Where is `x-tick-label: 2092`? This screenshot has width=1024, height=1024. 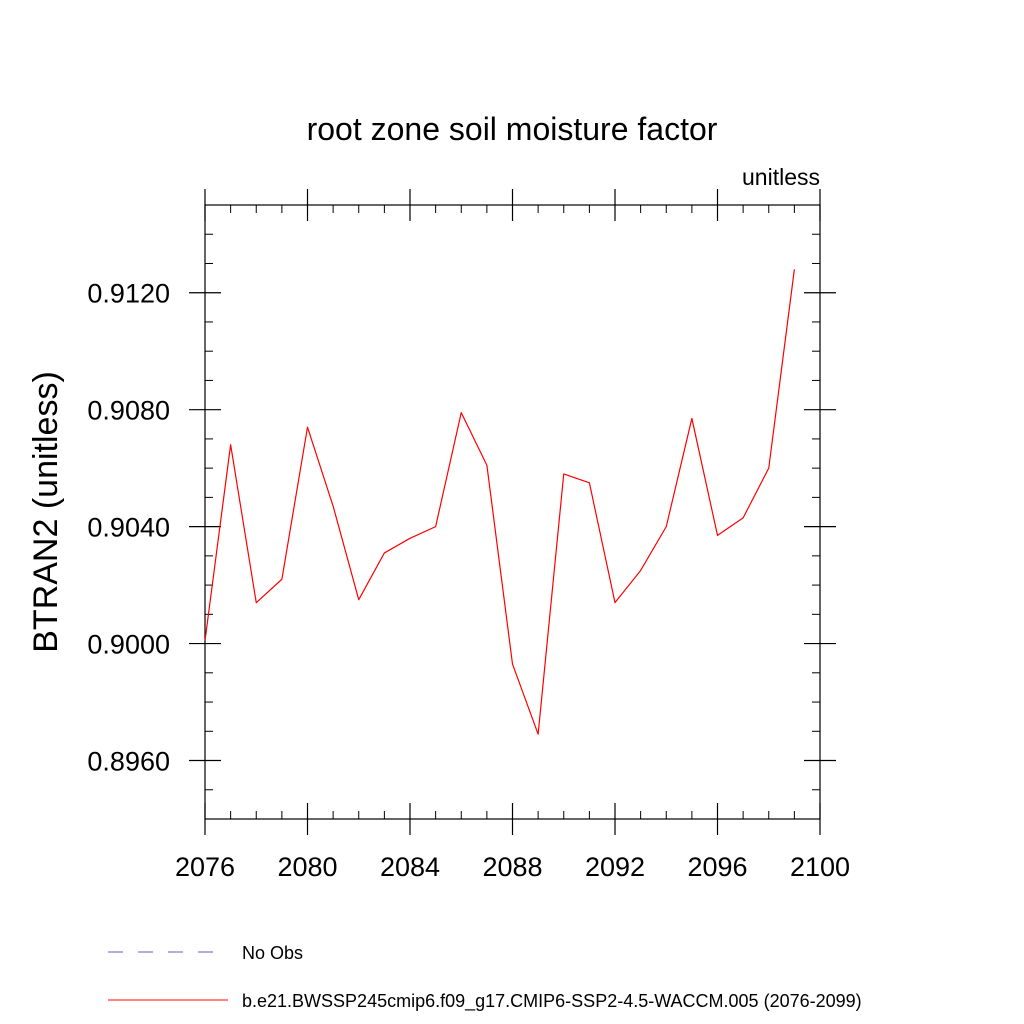
x-tick-label: 2092 is located at coordinates (615, 867).